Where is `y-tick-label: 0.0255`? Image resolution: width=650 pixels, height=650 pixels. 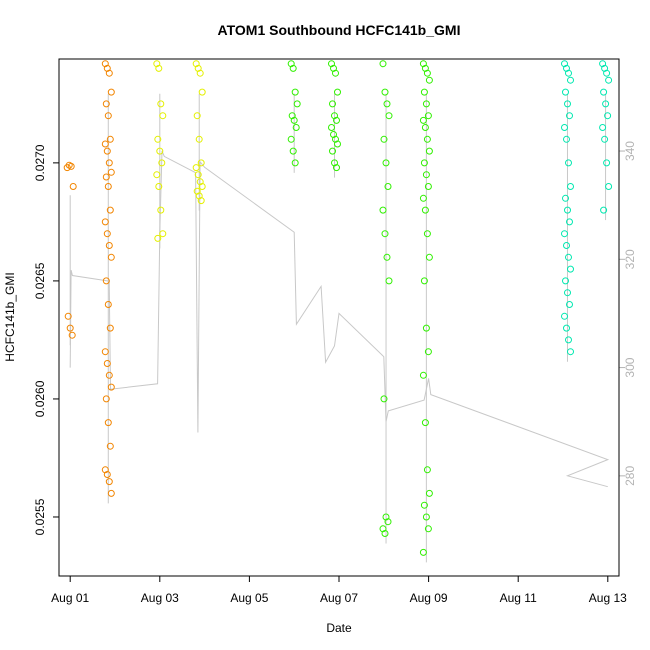
y-tick-label: 0.0255 is located at coordinates (40, 516).